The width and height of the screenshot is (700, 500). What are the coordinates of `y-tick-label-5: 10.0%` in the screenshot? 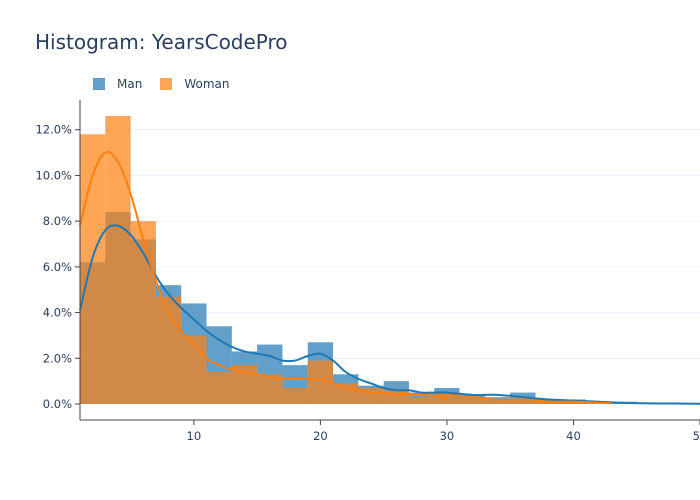 It's located at (53, 175).